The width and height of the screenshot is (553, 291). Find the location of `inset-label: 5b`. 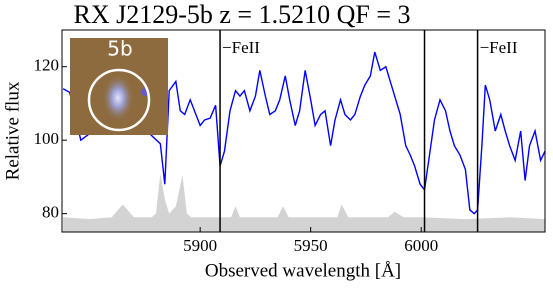

inset-label: 5b is located at coordinates (119, 49).